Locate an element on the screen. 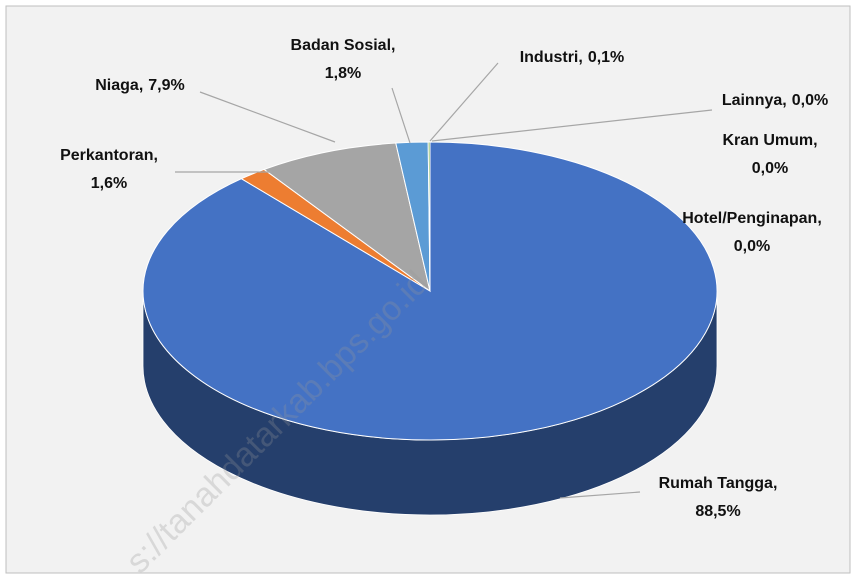  label-value: 1,6% is located at coordinates (109, 183).